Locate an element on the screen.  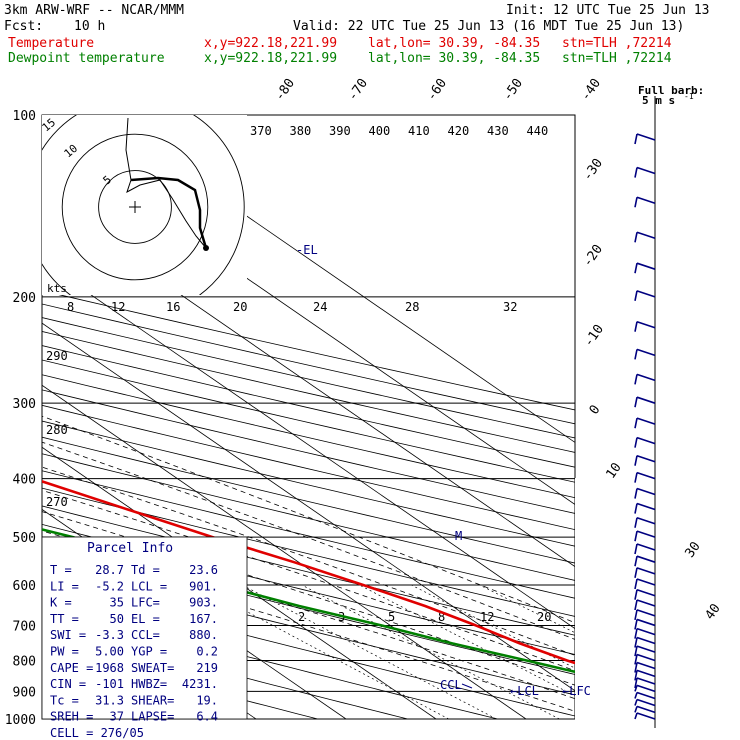
pressure-label: 300 is located at coordinates (24, 404).